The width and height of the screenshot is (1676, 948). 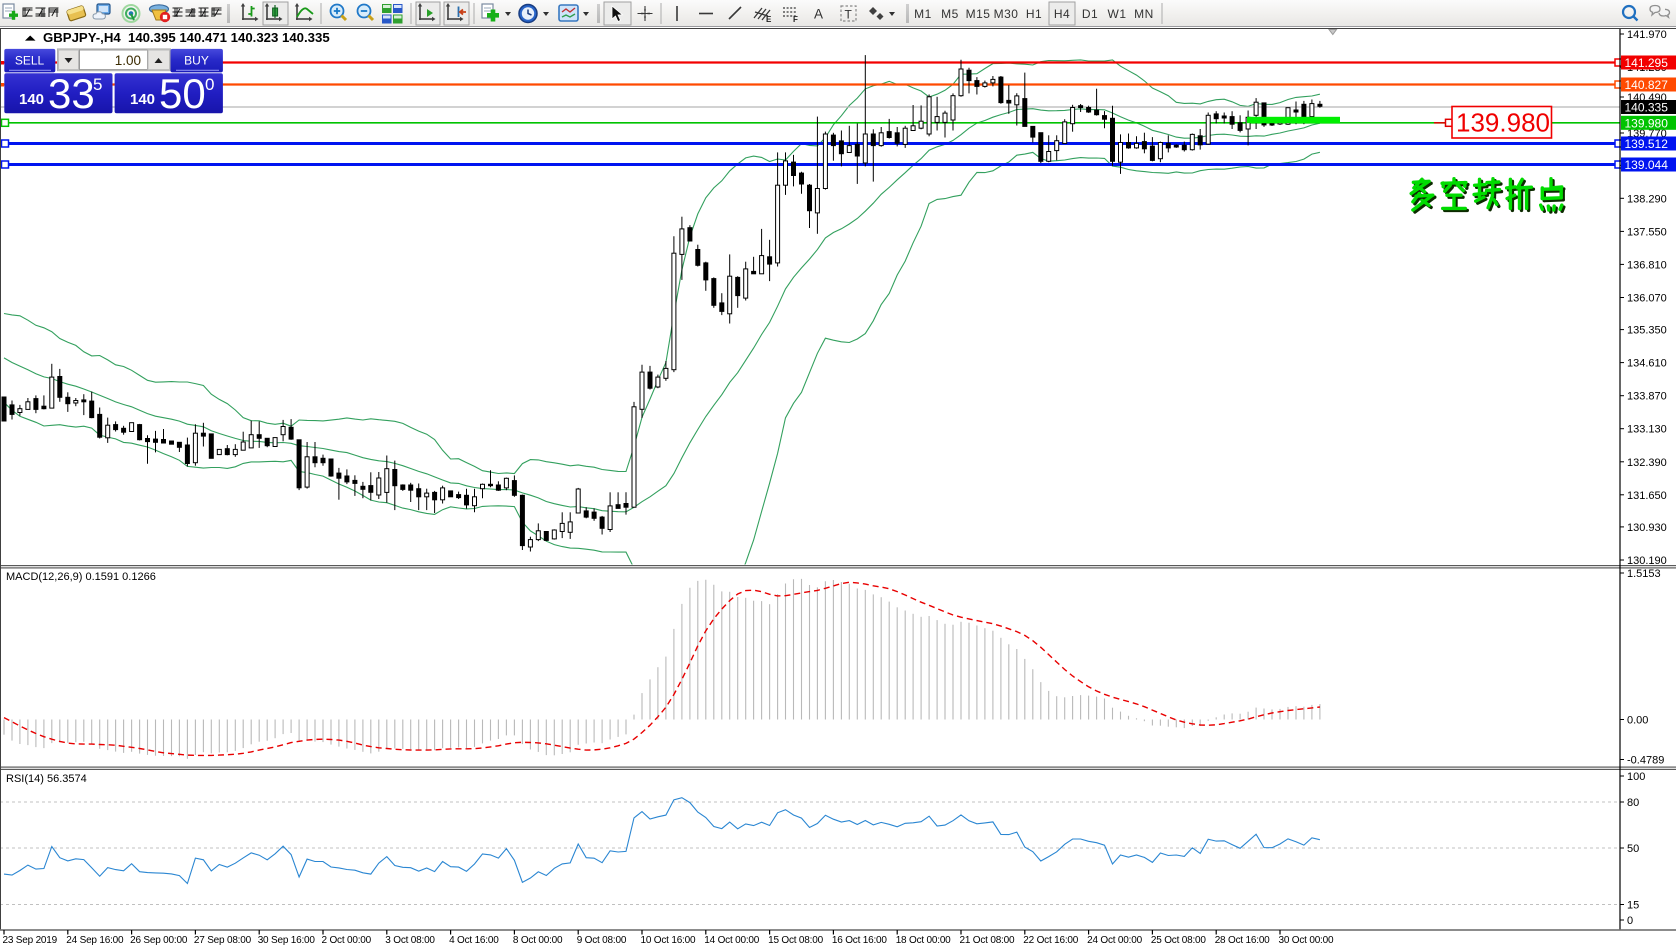 I want to click on svg-text: MACD(12,26,9) 0.1591 0.1266, so click(x=81, y=577).